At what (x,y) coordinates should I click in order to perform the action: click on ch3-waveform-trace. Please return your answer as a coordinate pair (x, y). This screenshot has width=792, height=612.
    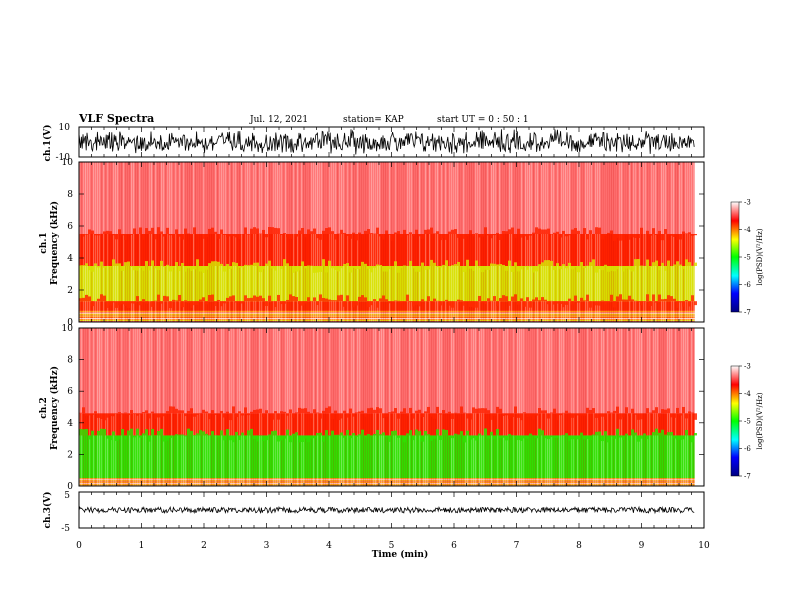
    Looking at the image, I should click on (386, 510).